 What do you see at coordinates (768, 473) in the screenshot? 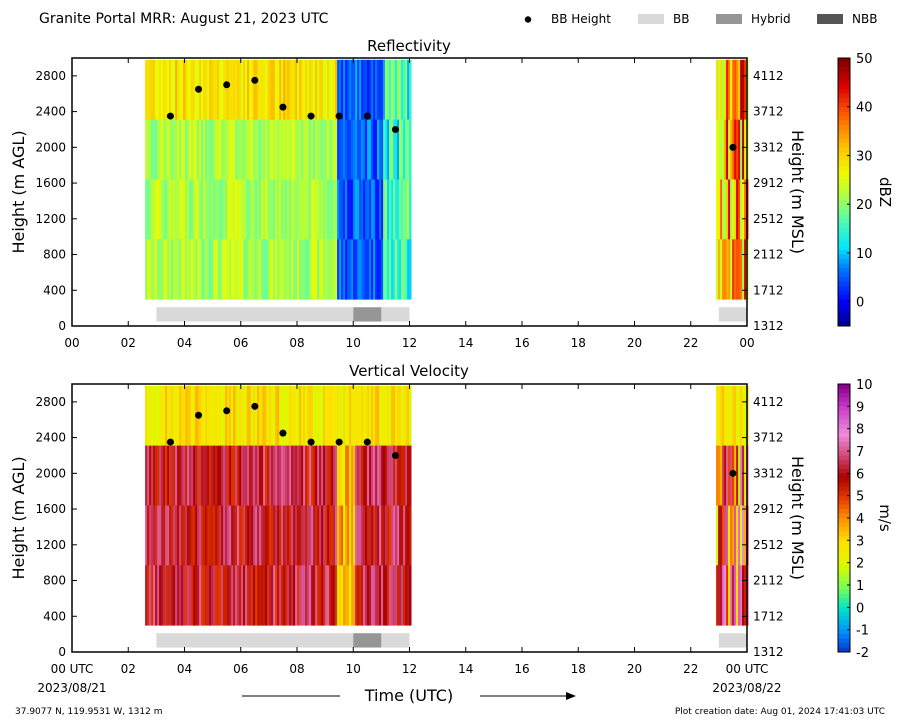
I see `y-tick-label-right: 3312` at bounding box center [768, 473].